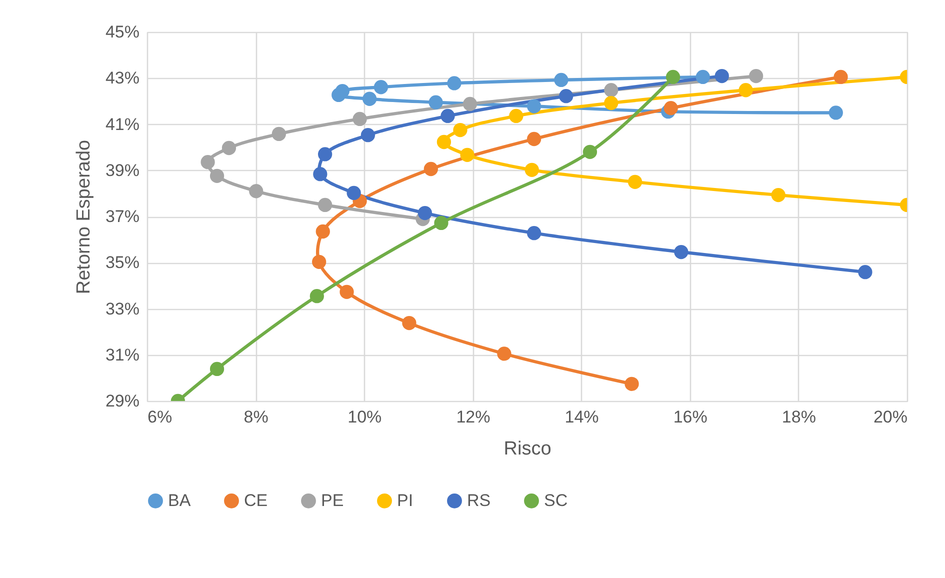  I want to click on y-tick-label: 29%, so click(122, 401).